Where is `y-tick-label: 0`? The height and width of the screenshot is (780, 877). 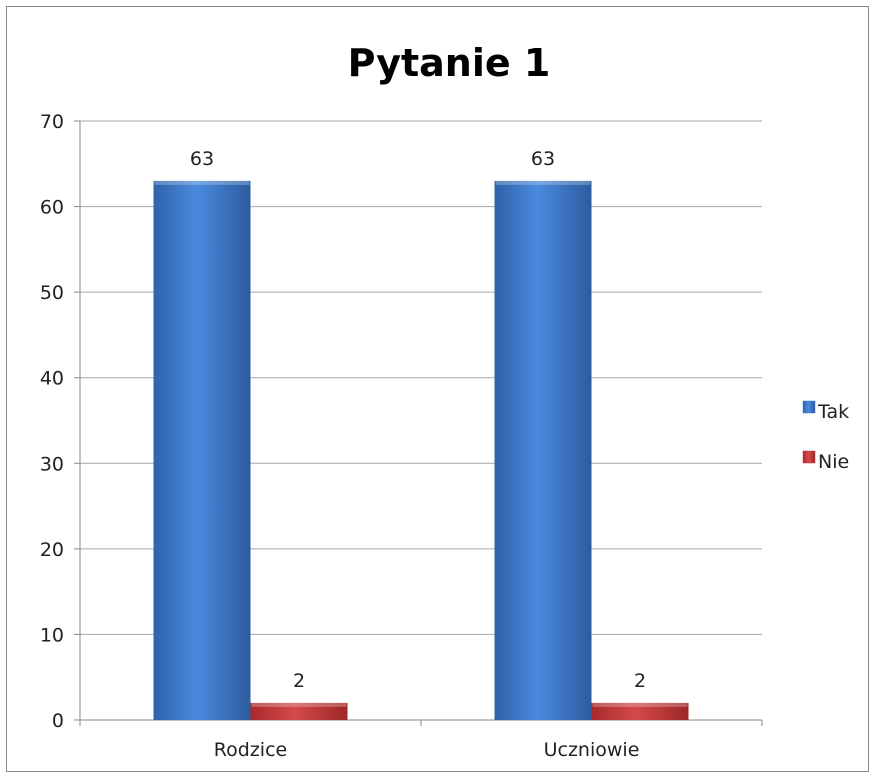 y-tick-label: 0 is located at coordinates (58, 721).